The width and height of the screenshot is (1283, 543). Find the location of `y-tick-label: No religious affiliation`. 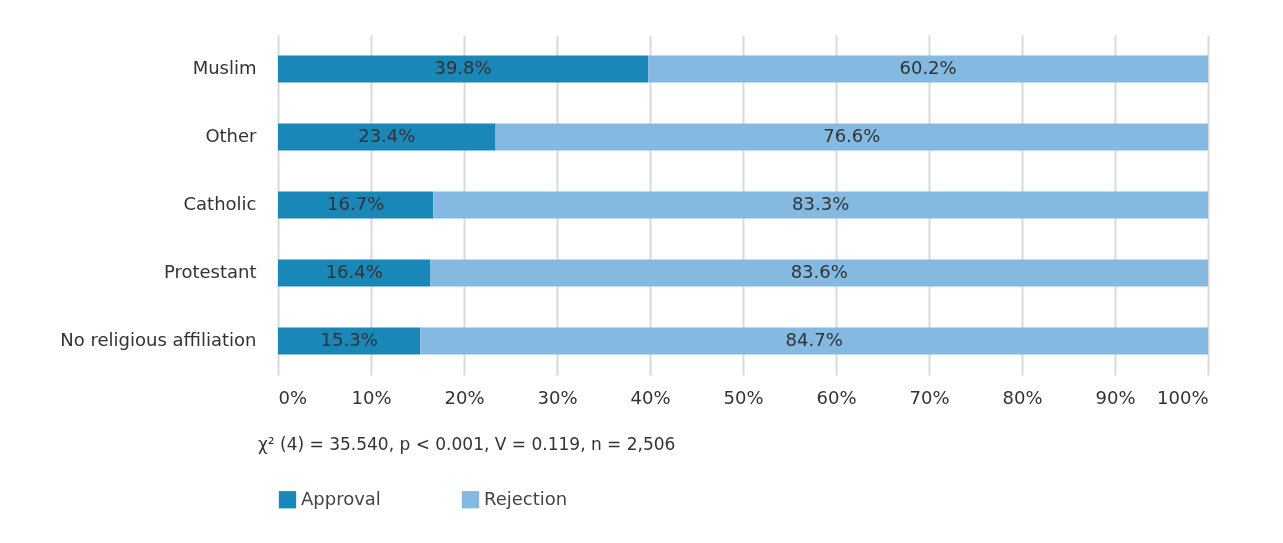

y-tick-label: No religious affiliation is located at coordinates (158, 339).